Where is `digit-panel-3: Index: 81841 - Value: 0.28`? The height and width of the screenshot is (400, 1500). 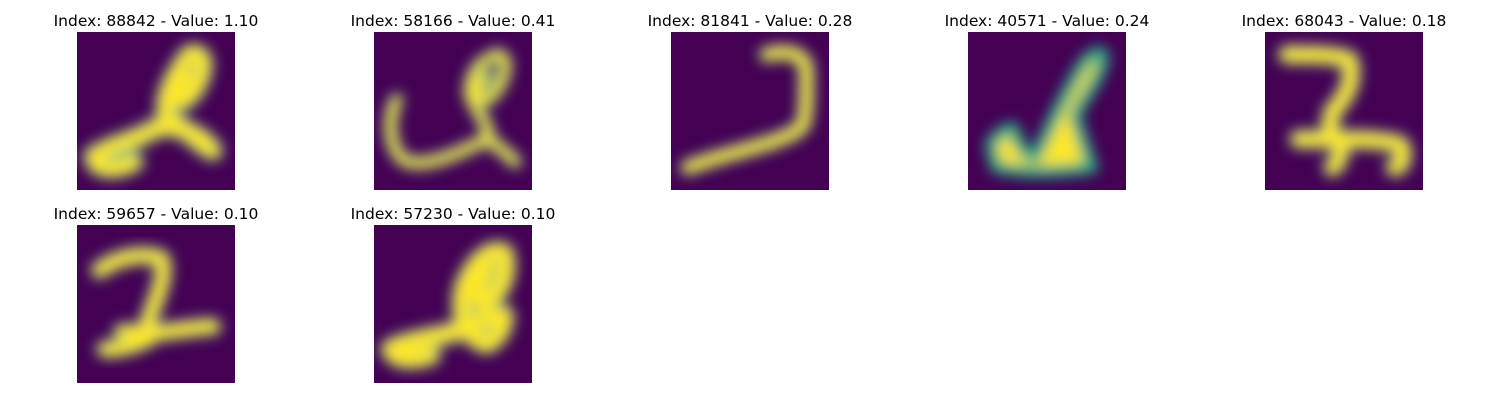 digit-panel-3: Index: 81841 - Value: 0.28 is located at coordinates (750, 102).